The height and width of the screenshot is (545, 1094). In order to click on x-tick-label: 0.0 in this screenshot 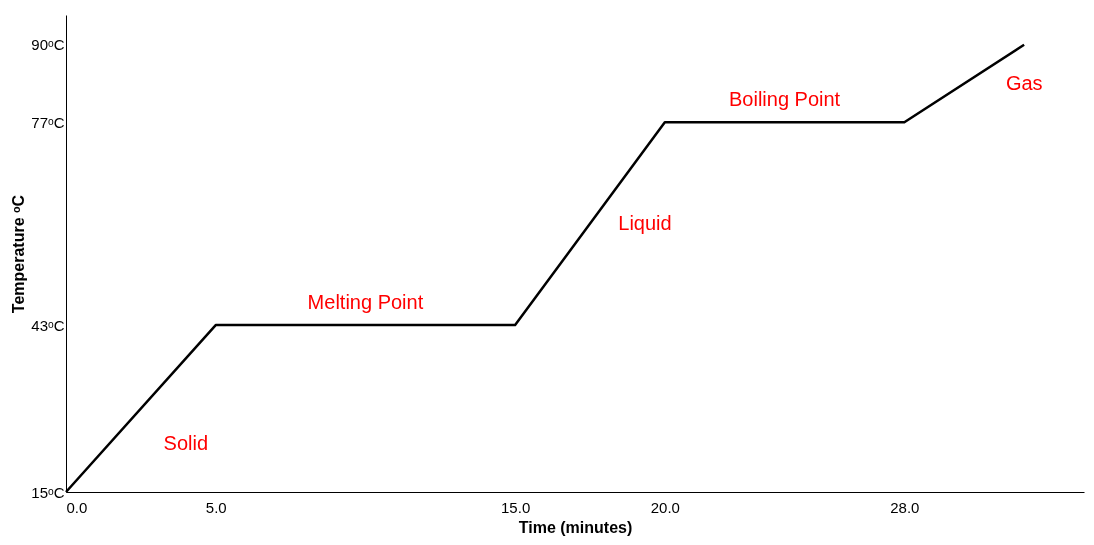, I will do `click(77, 507)`.